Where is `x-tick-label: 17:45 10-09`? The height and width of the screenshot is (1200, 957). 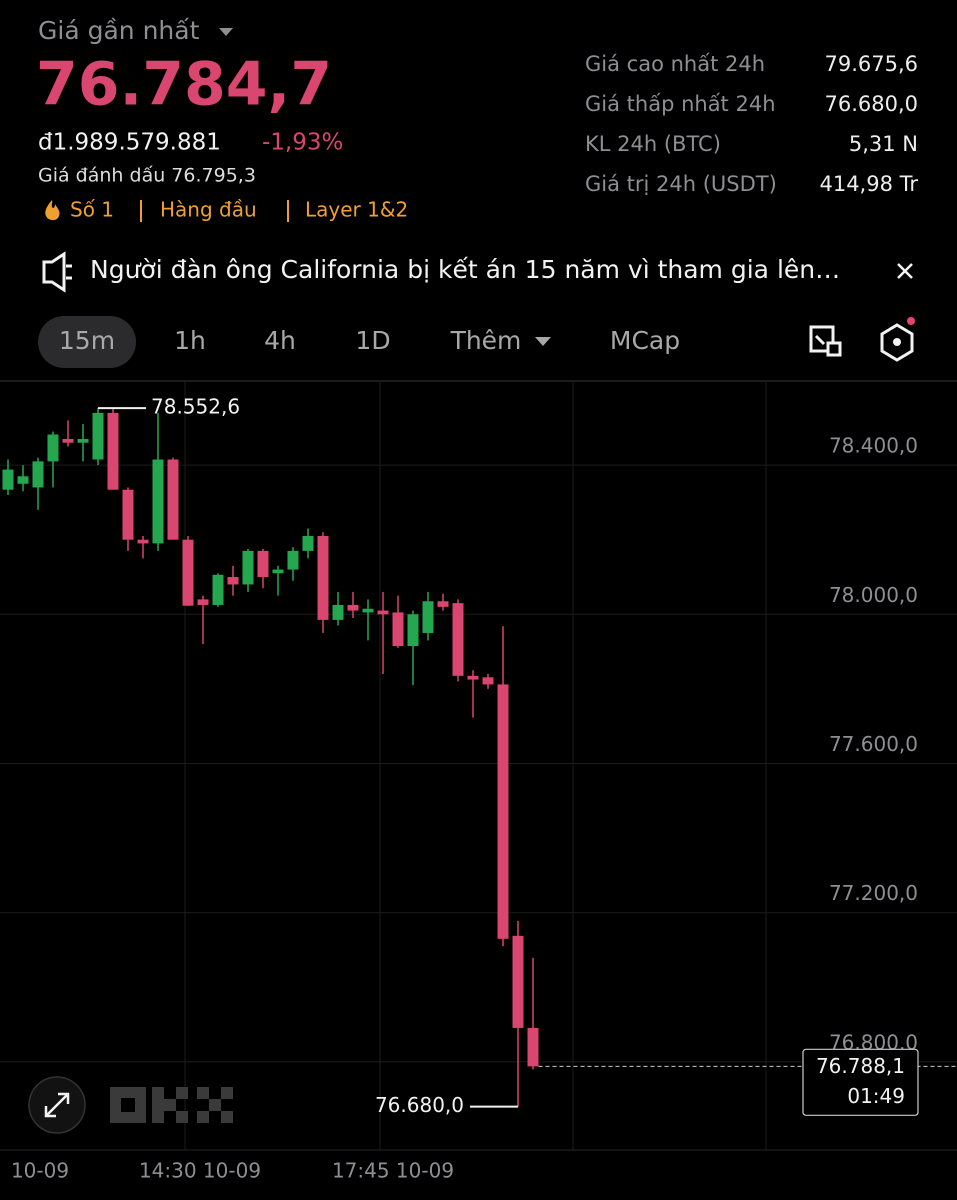
x-tick-label: 17:45 10-09 is located at coordinates (393, 1171).